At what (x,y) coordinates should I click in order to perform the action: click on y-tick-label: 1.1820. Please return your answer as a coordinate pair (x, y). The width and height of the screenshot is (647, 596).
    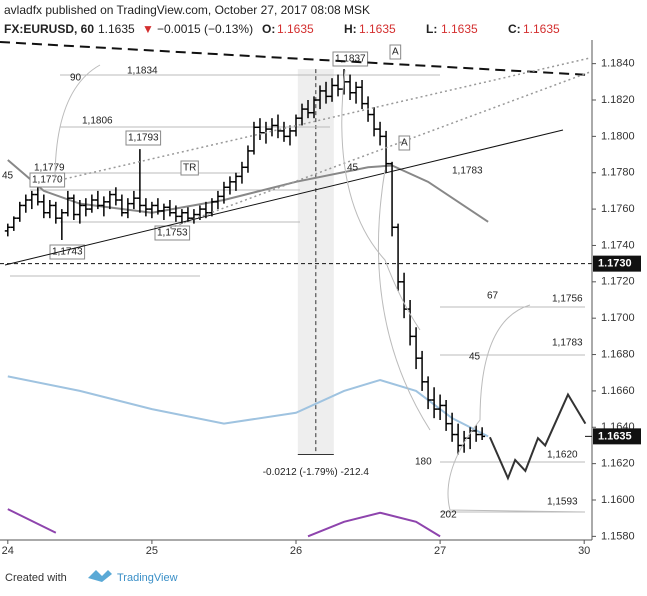
    Looking at the image, I should click on (618, 100).